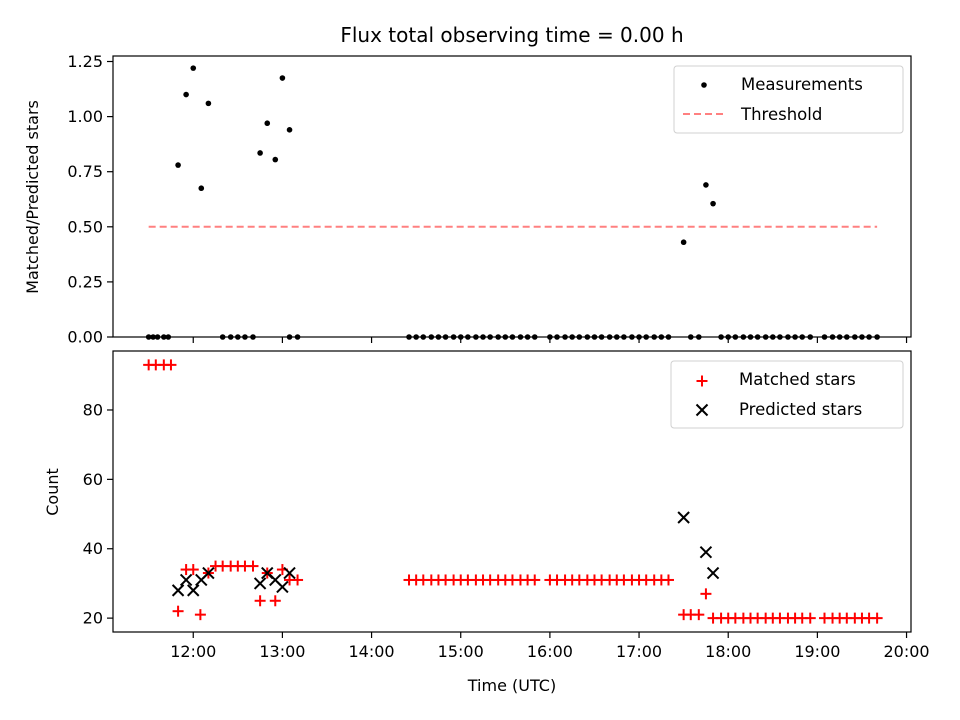  I want to click on x-tick-label: 14:00, so click(372, 651).